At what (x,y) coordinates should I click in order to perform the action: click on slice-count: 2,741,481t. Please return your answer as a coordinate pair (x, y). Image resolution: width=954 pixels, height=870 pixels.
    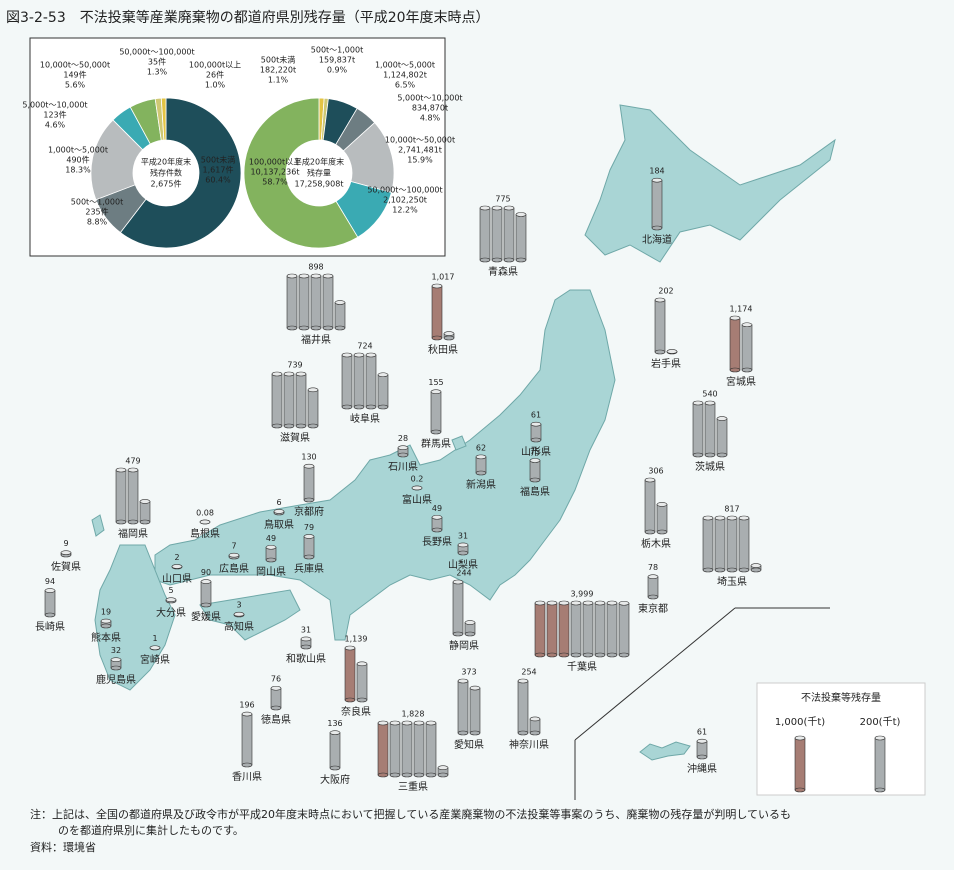
    Looking at the image, I should click on (420, 150).